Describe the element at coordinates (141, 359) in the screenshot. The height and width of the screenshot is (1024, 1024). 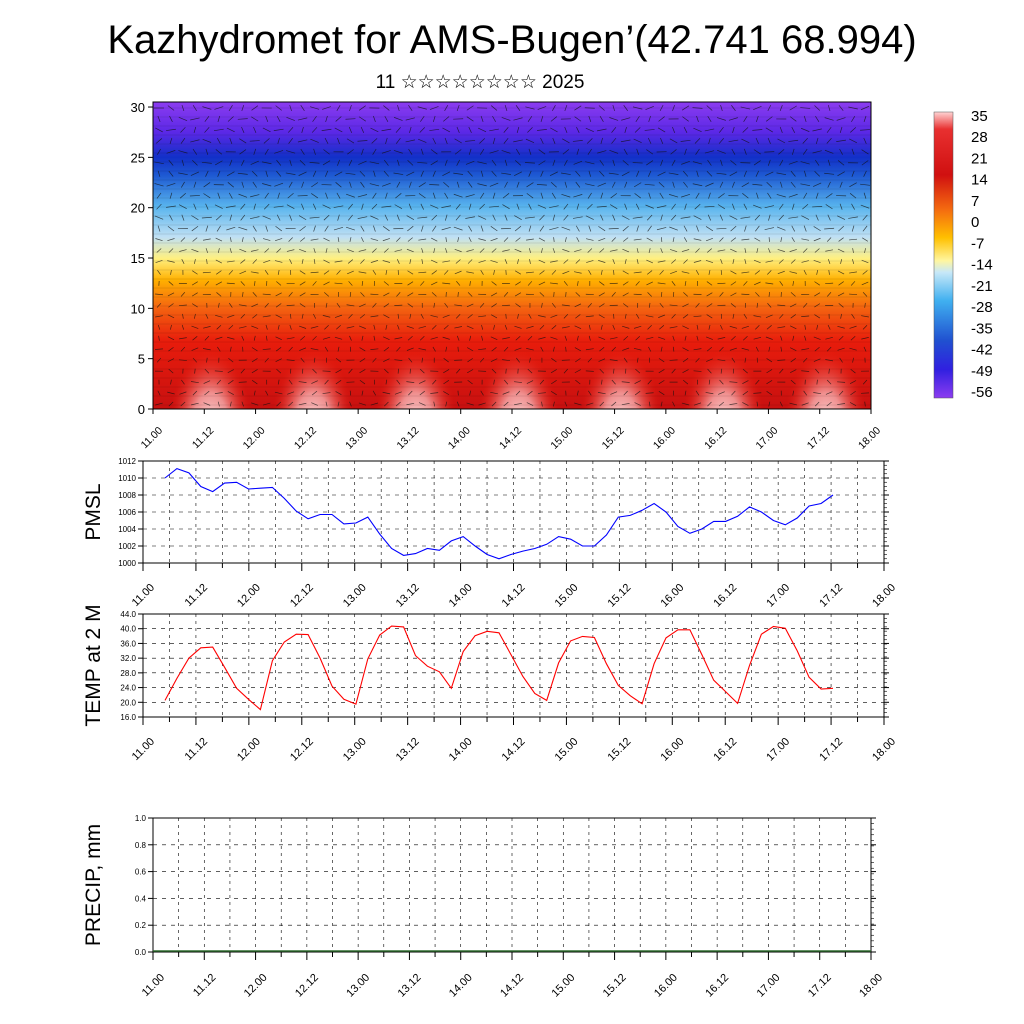
I see `y-tick-label: 5` at that location.